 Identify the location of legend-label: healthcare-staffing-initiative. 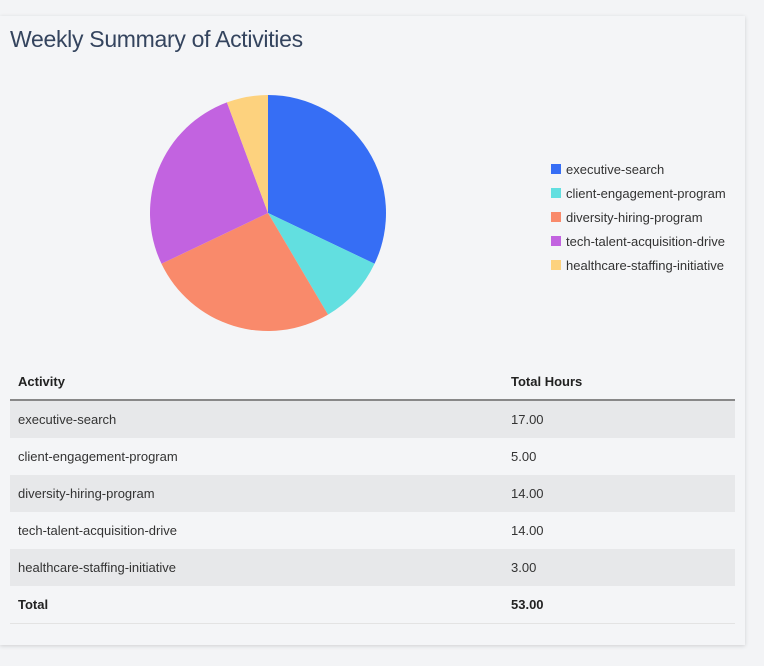
(645, 265).